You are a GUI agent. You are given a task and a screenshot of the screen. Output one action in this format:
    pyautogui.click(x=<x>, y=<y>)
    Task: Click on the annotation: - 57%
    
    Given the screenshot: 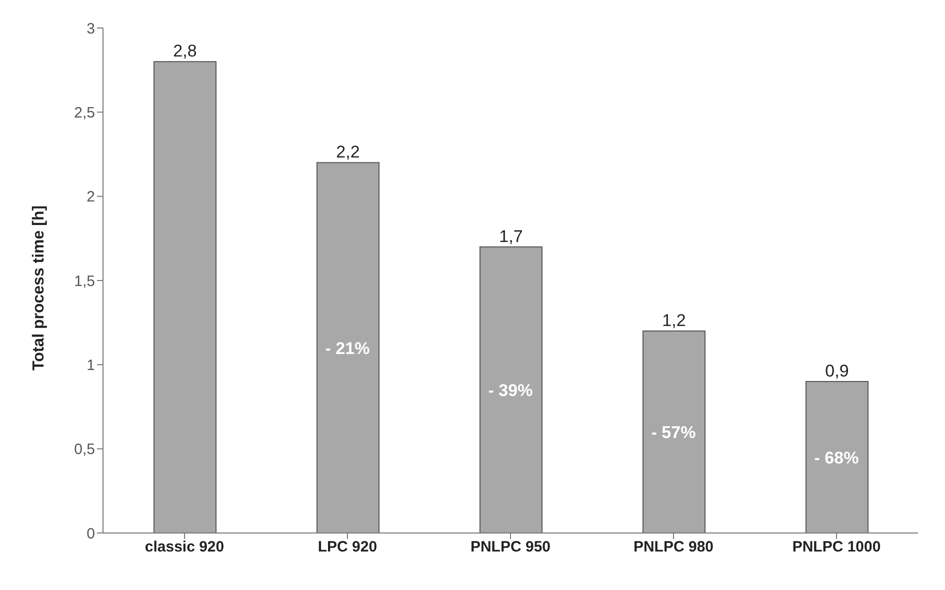 What is the action you would take?
    pyautogui.click(x=673, y=432)
    